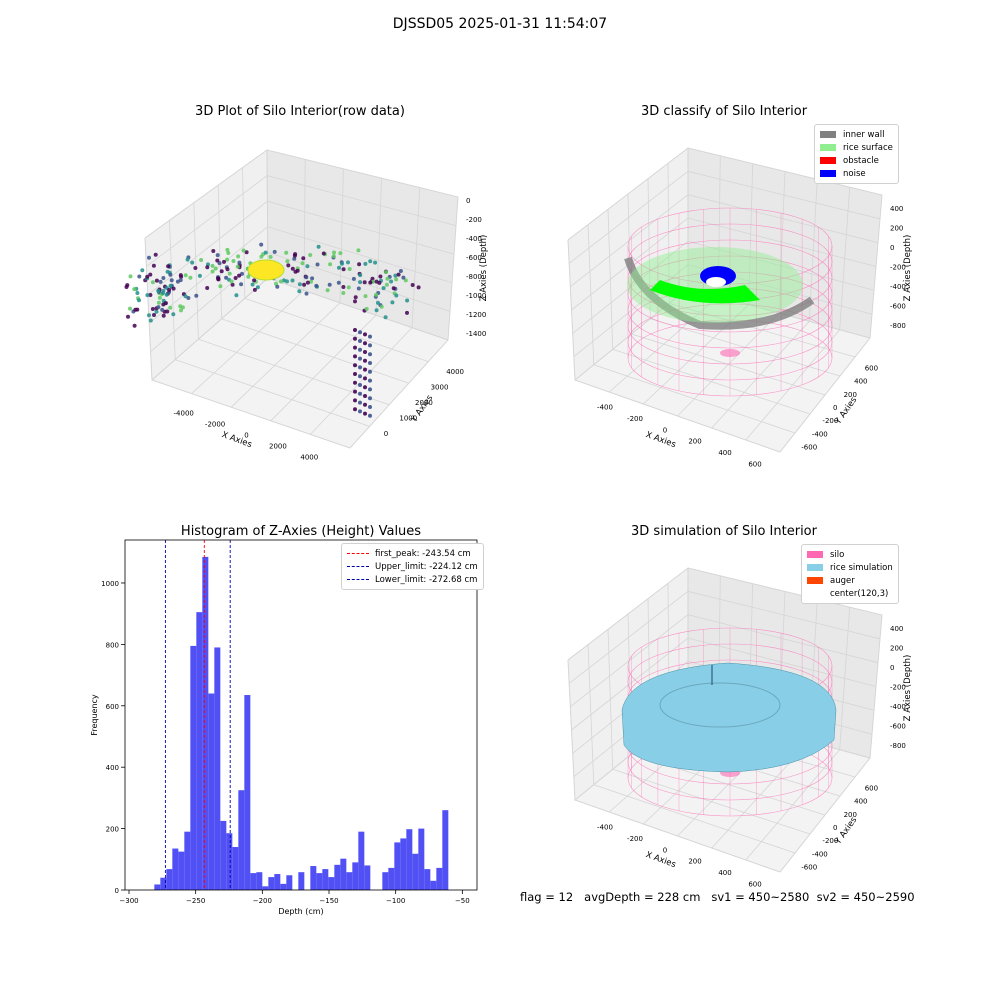 The image size is (1000, 1000). I want to click on x-tick-label: −300, so click(128, 901).